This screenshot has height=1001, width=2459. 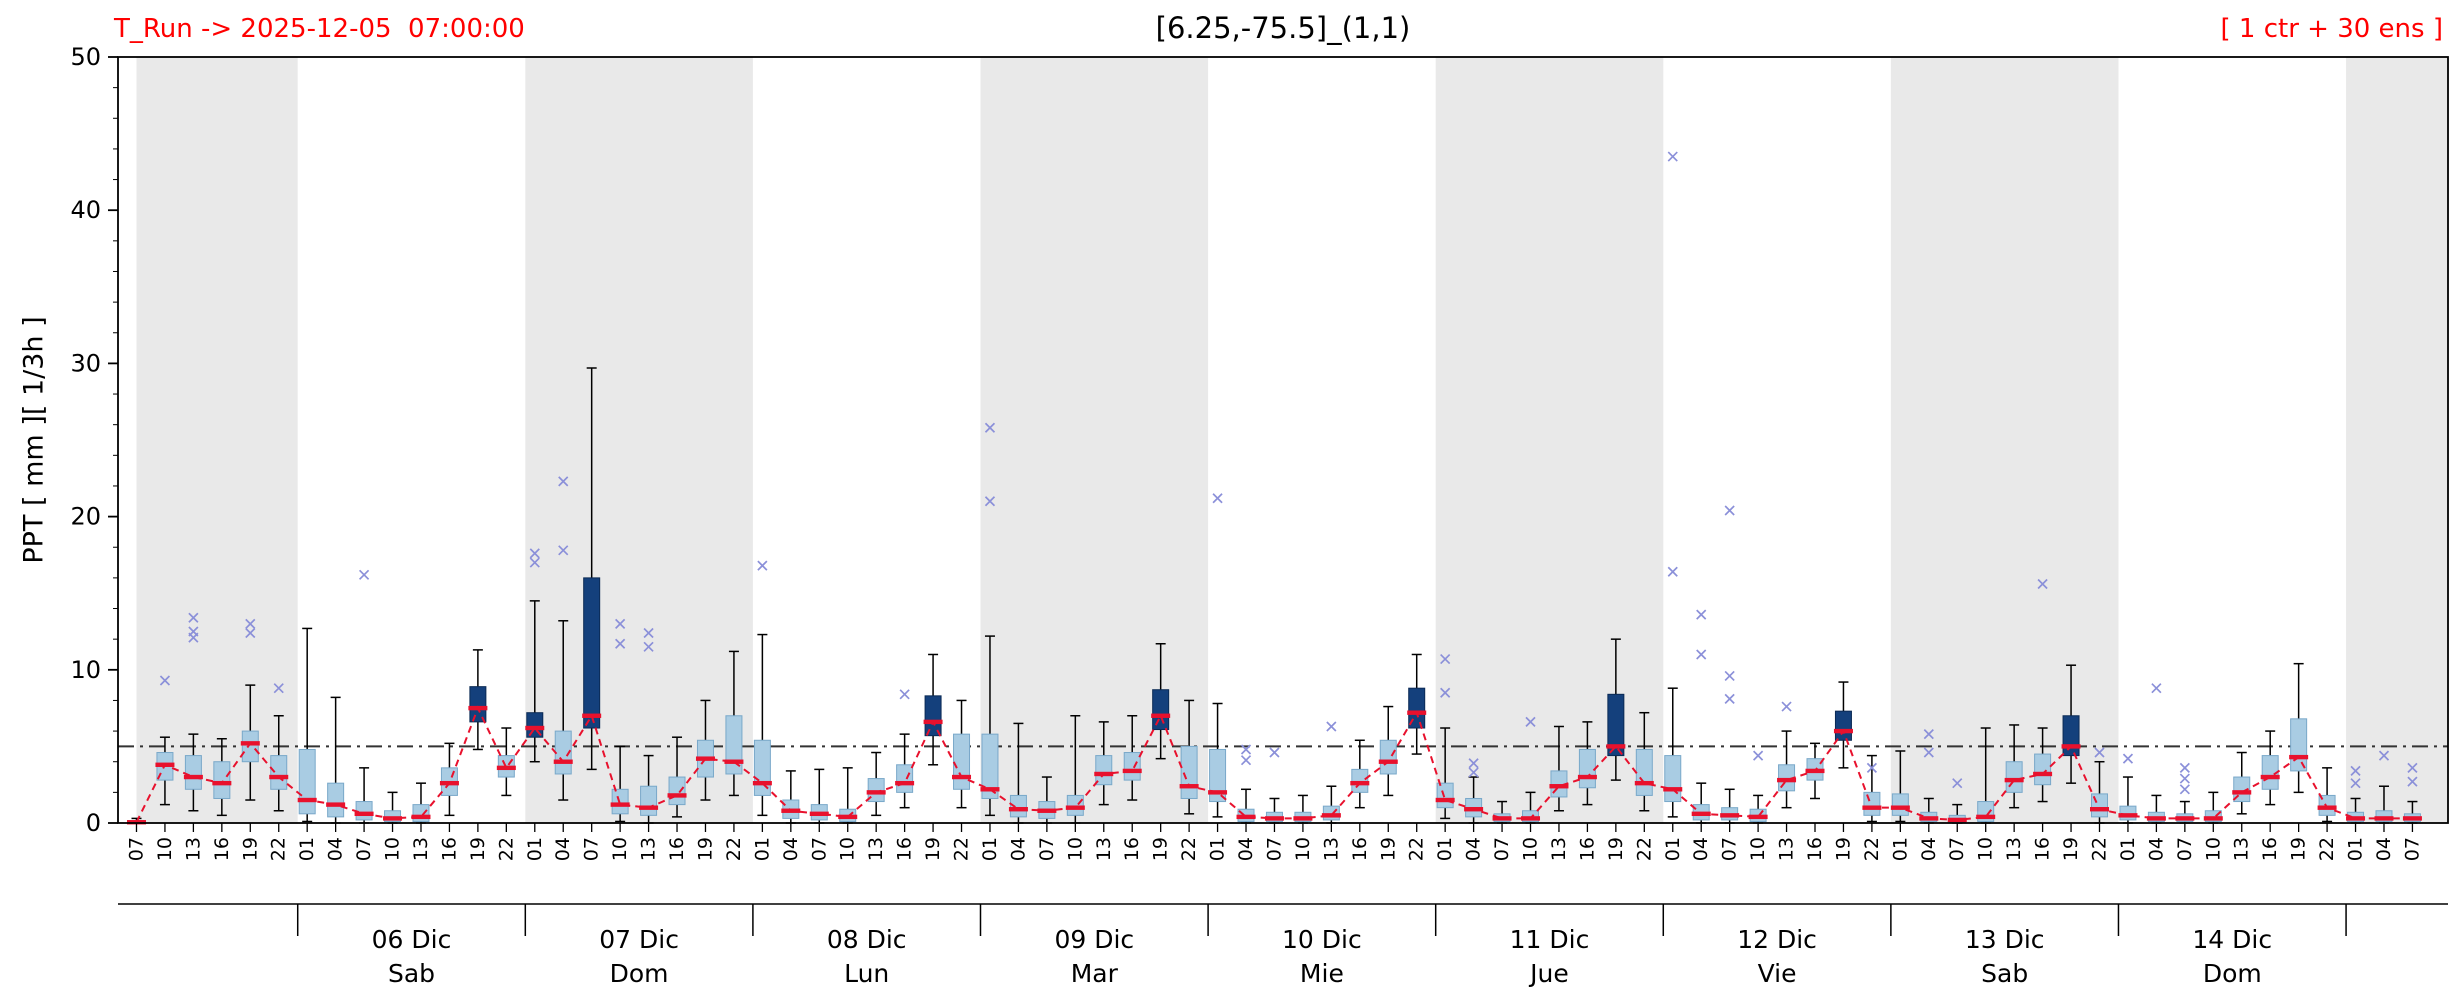 What do you see at coordinates (1777, 939) in the screenshot?
I see `day-label: 12 Dic` at bounding box center [1777, 939].